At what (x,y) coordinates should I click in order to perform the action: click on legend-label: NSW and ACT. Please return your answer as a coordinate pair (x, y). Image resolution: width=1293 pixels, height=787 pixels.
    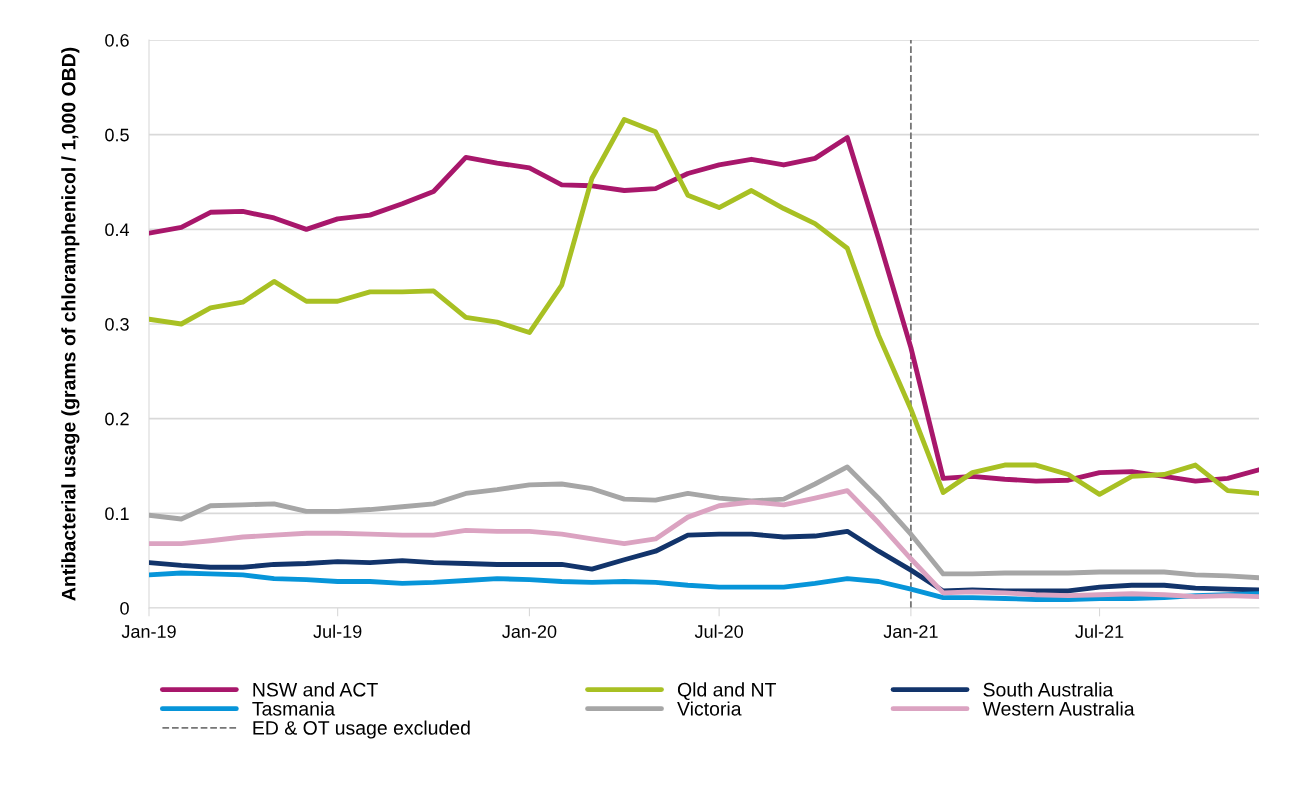
    Looking at the image, I should click on (315, 689).